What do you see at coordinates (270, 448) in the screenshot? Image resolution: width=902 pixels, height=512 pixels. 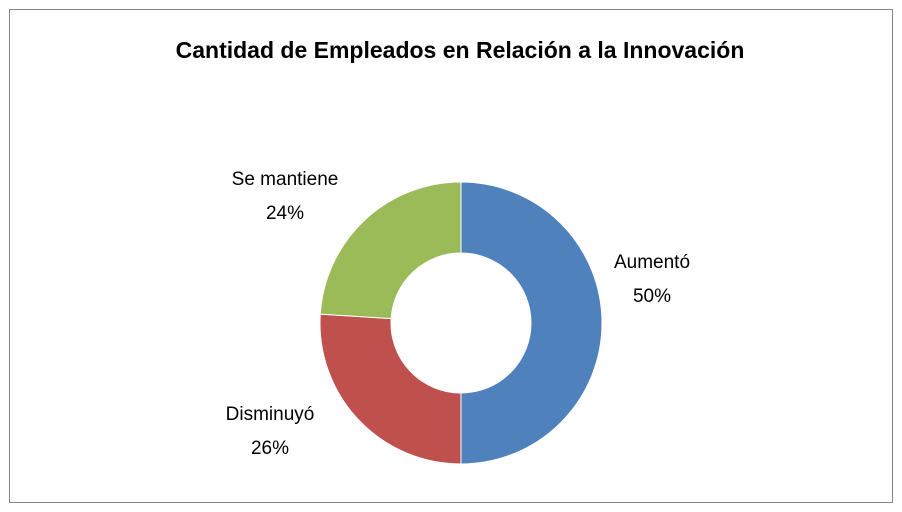 I see `slice-value-label: 26%` at bounding box center [270, 448].